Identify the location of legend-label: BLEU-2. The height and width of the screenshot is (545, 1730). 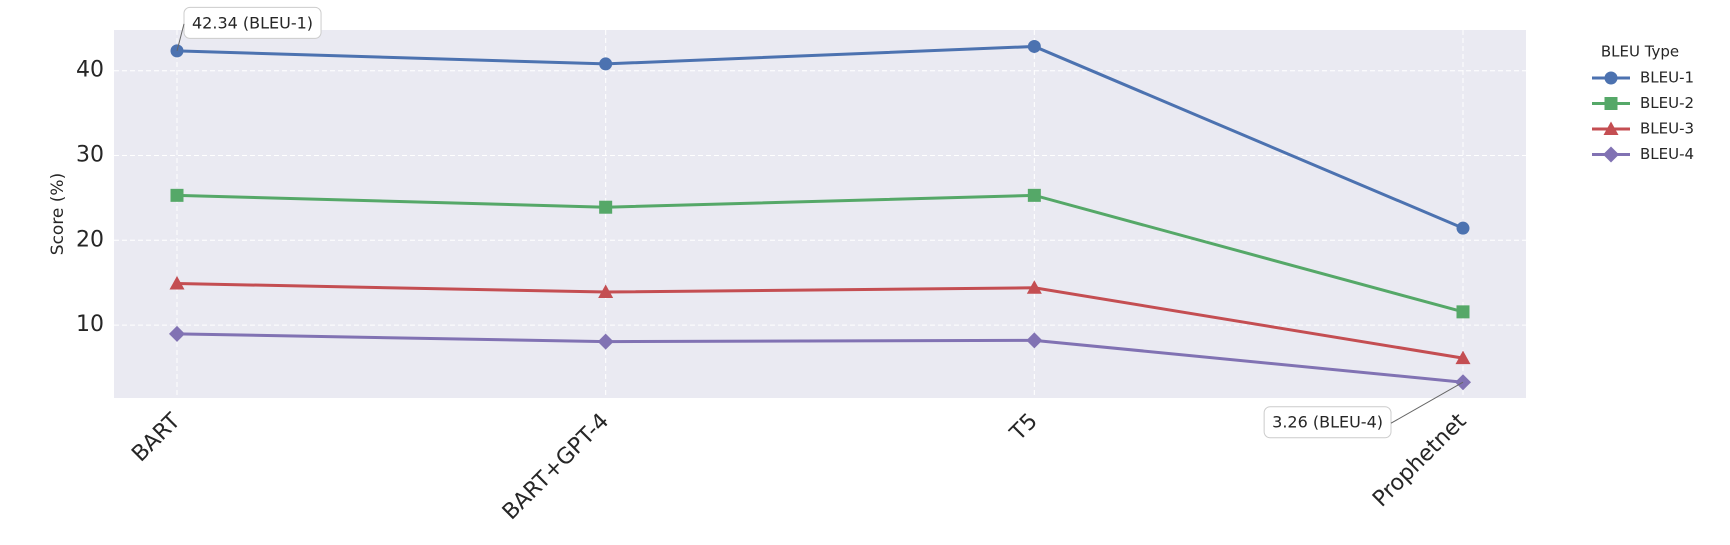
(1667, 103).